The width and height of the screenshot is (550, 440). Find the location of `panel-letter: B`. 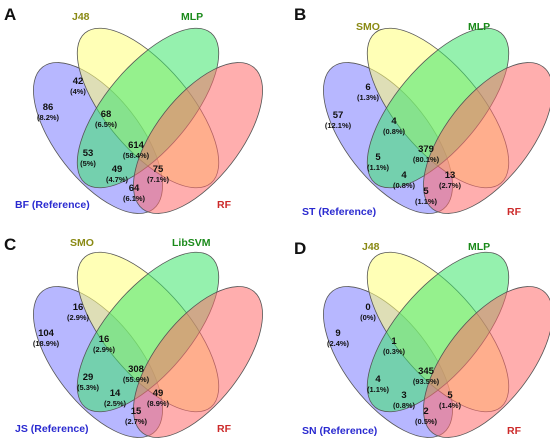

panel-letter: B is located at coordinates (300, 14).